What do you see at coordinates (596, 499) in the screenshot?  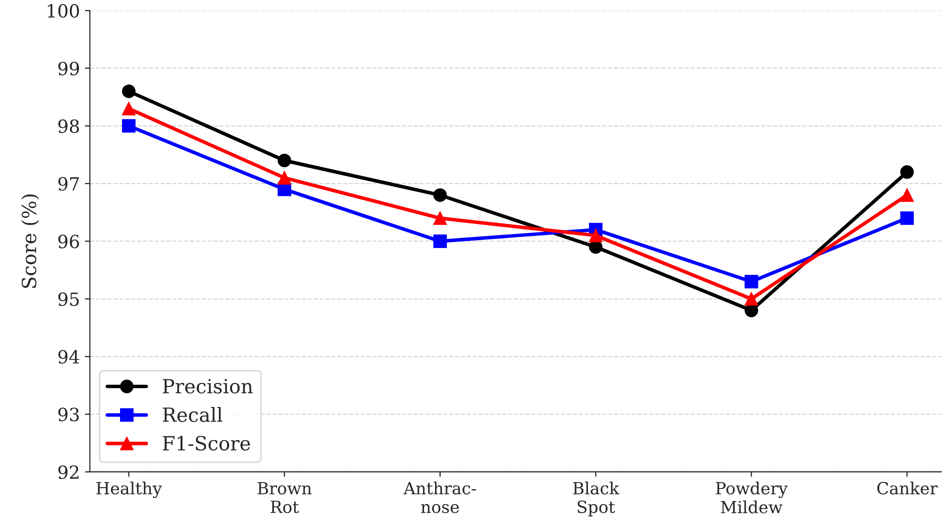 I see `x-tick-label: Black Spot` at bounding box center [596, 499].